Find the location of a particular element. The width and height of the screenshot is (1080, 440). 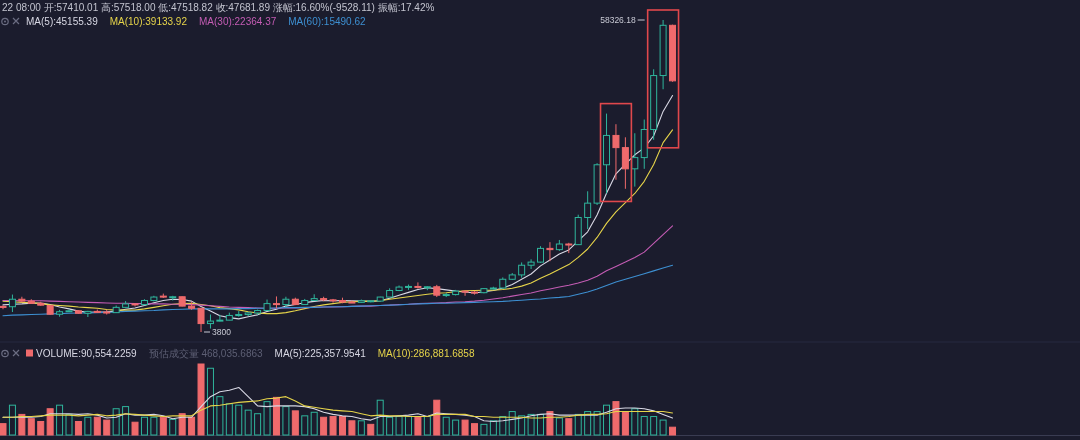

text: MA(5):225,357.9541 is located at coordinates (320, 353).